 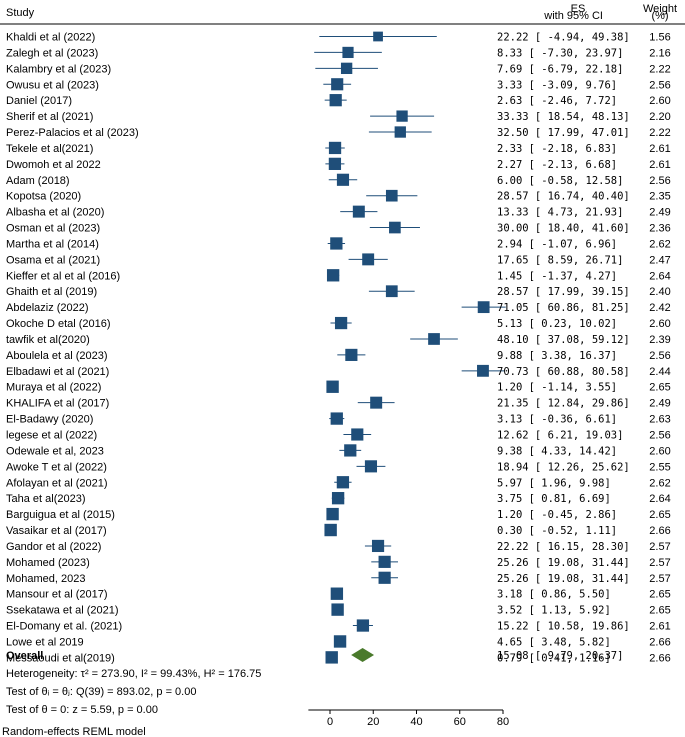 I want to click on weight-text: 2.20, so click(x=659, y=117).